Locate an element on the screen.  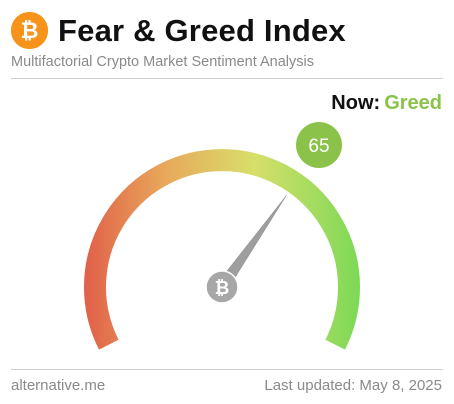
value-badge: 65 is located at coordinates (319, 145).